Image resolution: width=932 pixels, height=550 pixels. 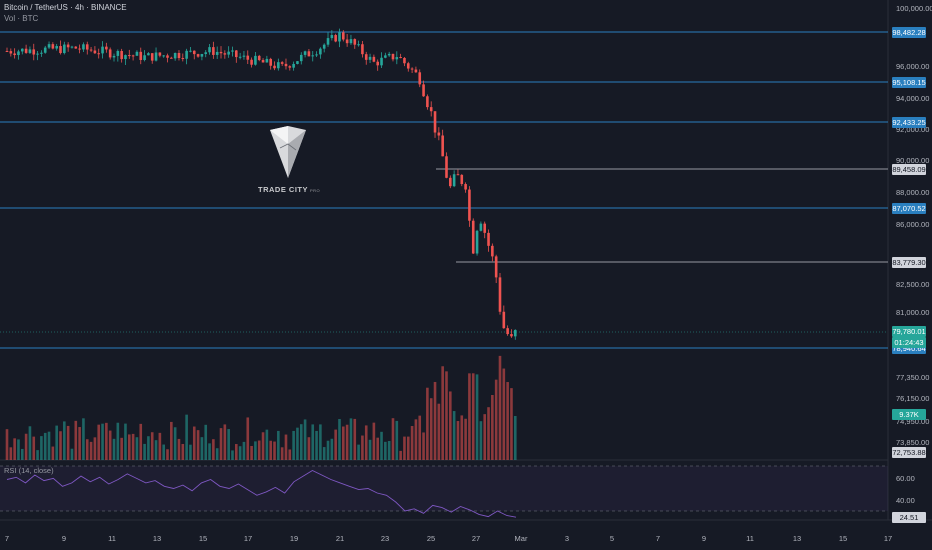 I want to click on time-tick-label: 23, so click(x=385, y=538).